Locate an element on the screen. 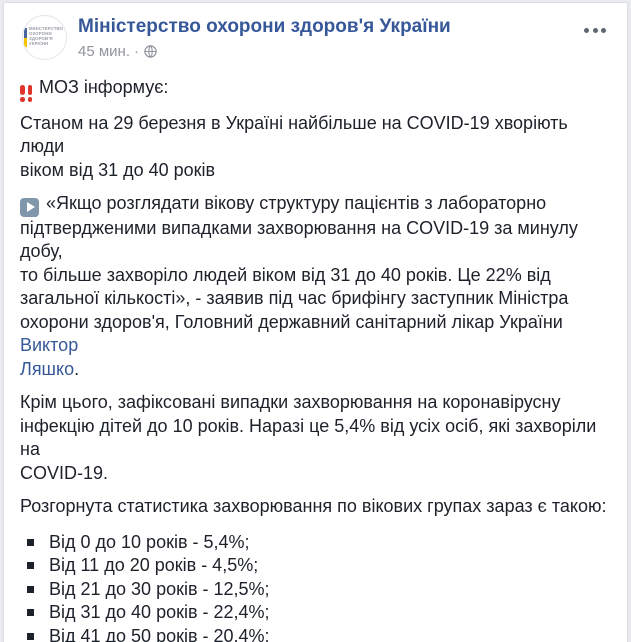 This screenshot has height=642, width=631. quote-suffix: . is located at coordinates (77, 368).